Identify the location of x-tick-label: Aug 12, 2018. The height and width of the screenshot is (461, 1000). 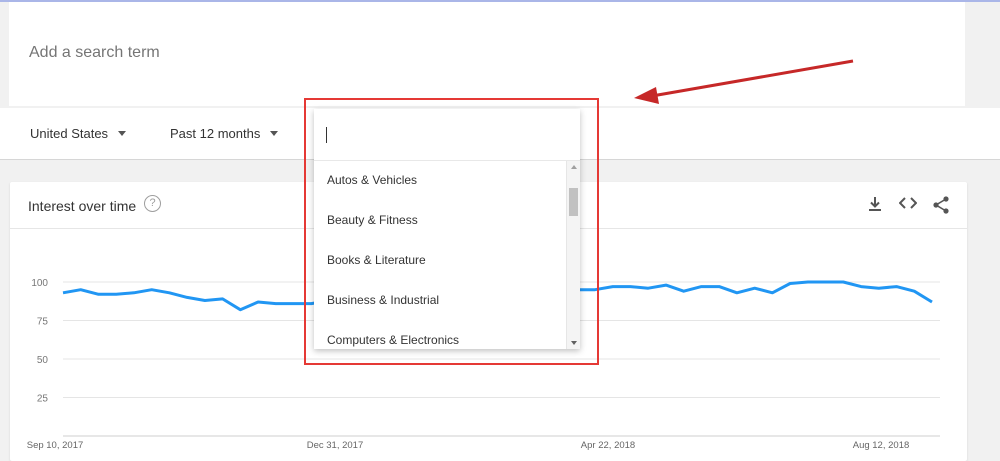
(881, 445).